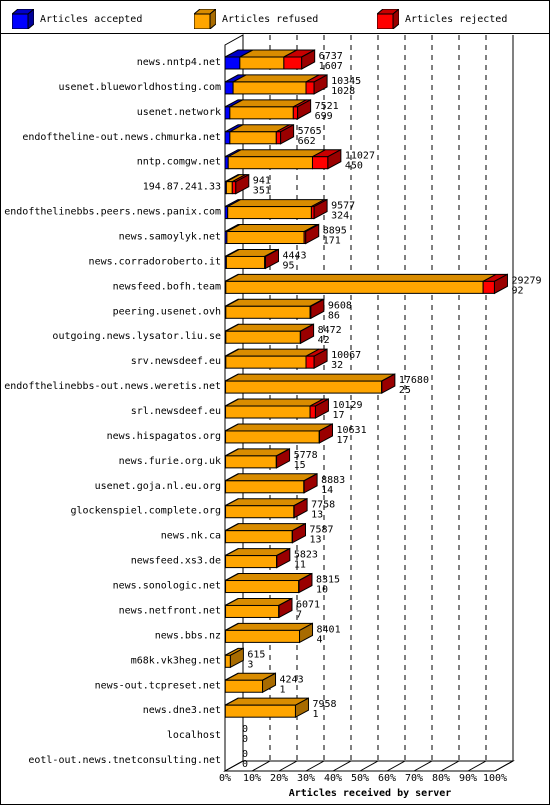 The image size is (550, 805). Describe the element at coordinates (414, 380) in the screenshot. I see `value-label-accepted: 17680` at that location.